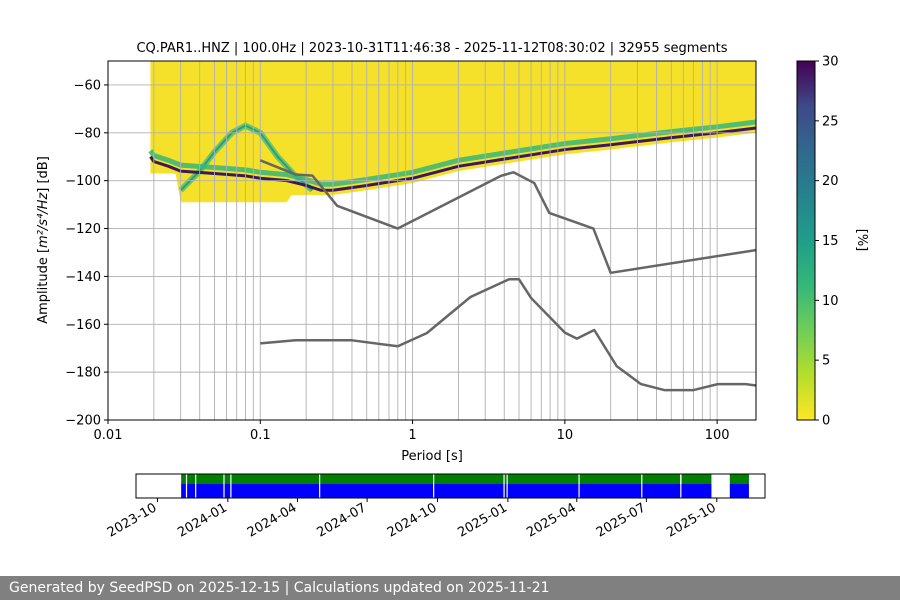  What do you see at coordinates (551, 520) in the screenshot?
I see `timeline-tick-label: 2025-04` at bounding box center [551, 520].